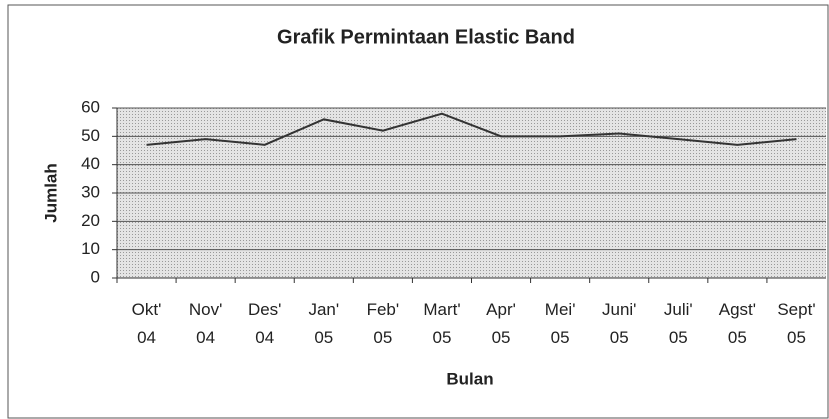 The width and height of the screenshot is (829, 419). What do you see at coordinates (95, 276) in the screenshot?
I see `y-tick-label: 0` at bounding box center [95, 276].